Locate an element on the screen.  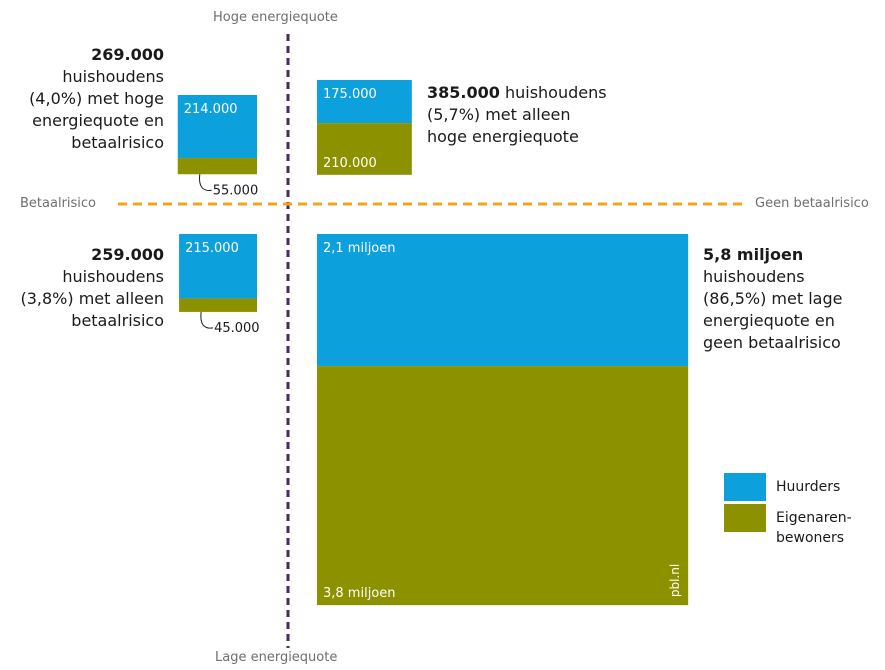
axis-label-right: Geen betaalrisico is located at coordinates (812, 203).